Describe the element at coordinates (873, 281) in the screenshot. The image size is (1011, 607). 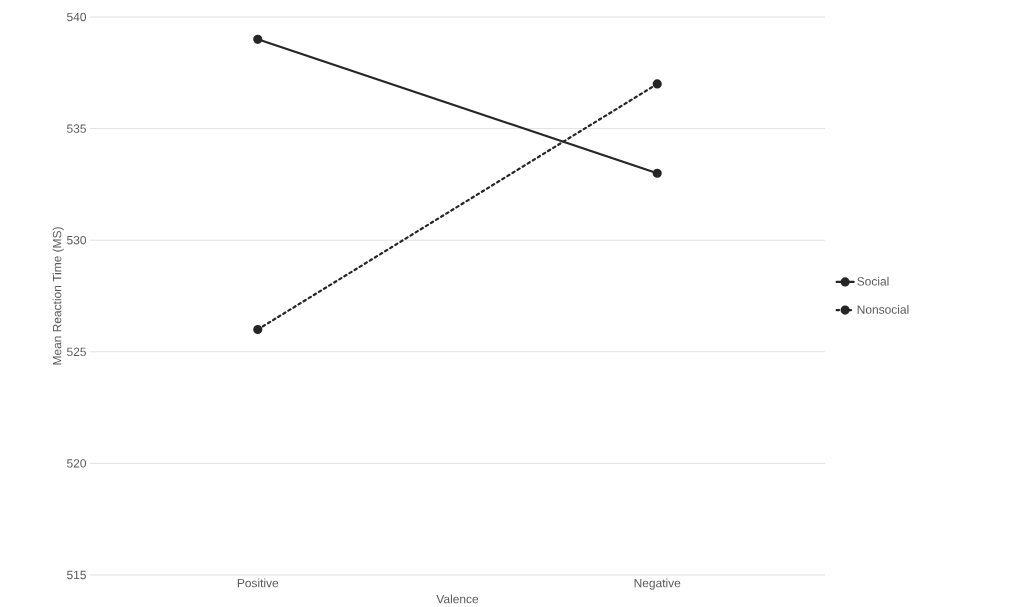
I see `legend-label: Social` at that location.